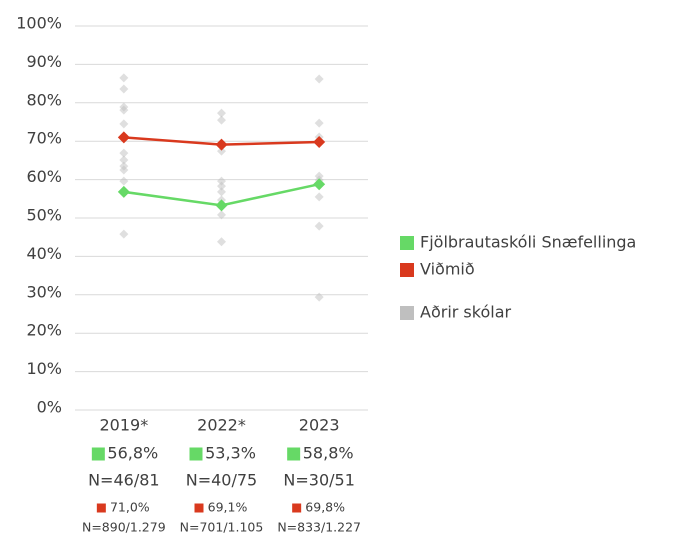 This screenshot has width=692, height=538. I want to click on value-label: 71,0%, so click(130, 507).